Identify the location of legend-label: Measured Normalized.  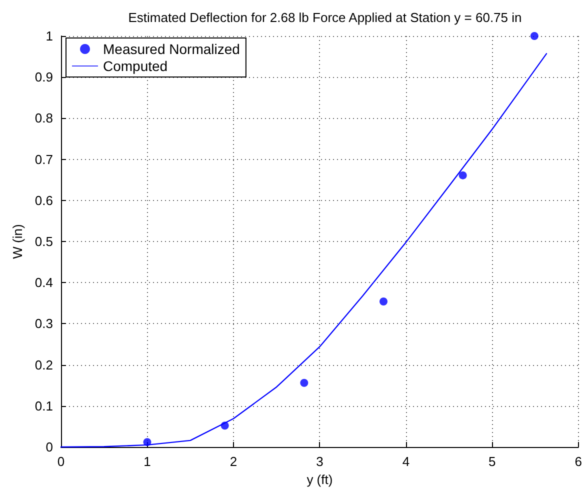
(171, 49).